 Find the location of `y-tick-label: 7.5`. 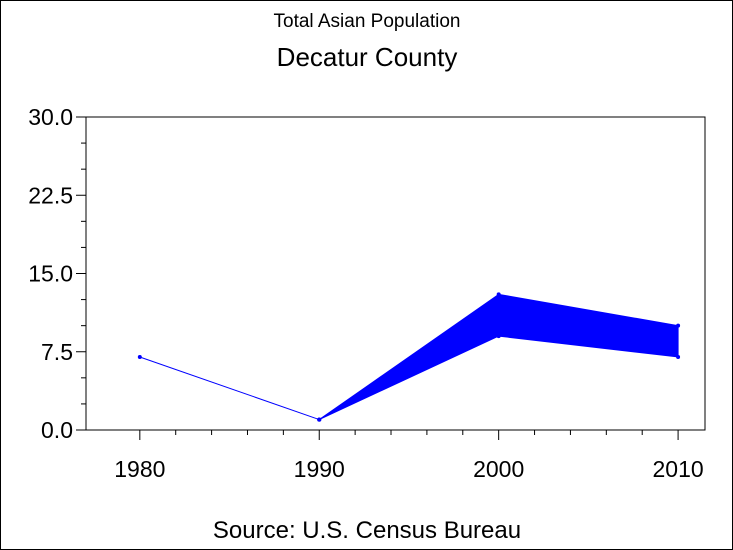

y-tick-label: 7.5 is located at coordinates (57, 352).